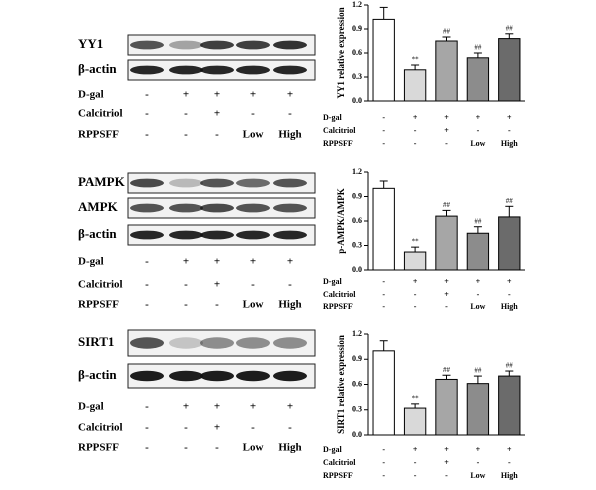  I want to click on x-table-label: D-gal, so click(332, 117).